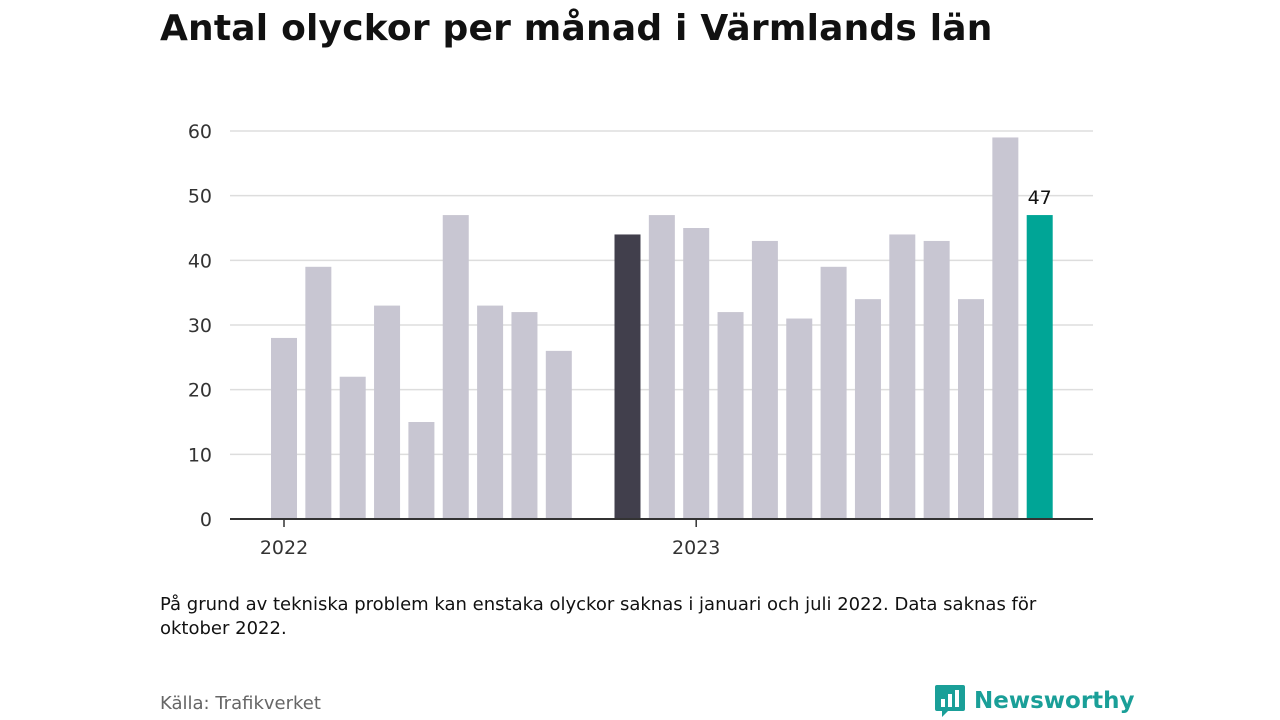 The image size is (1280, 720). Describe the element at coordinates (1040, 198) in the screenshot. I see `data-label: 47` at that location.